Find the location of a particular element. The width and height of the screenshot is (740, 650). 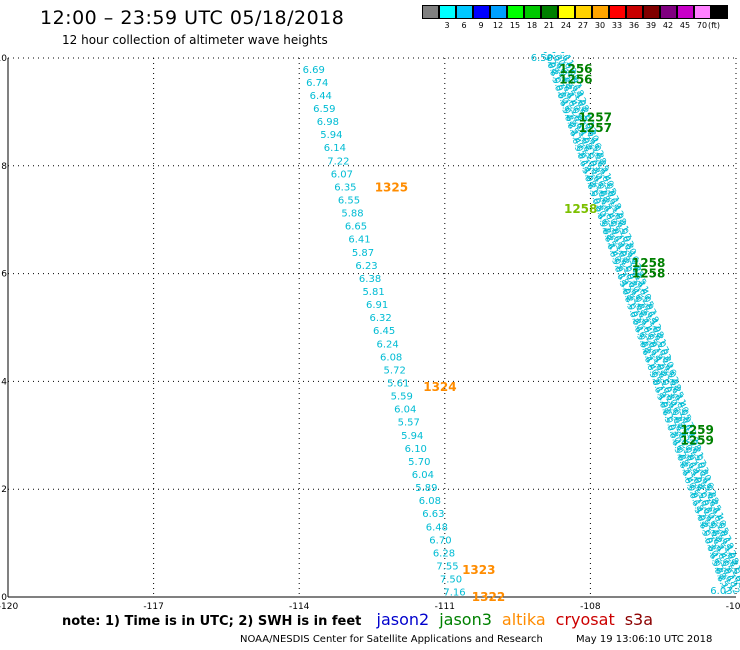

scale-label: 12 is located at coordinates (498, 25).